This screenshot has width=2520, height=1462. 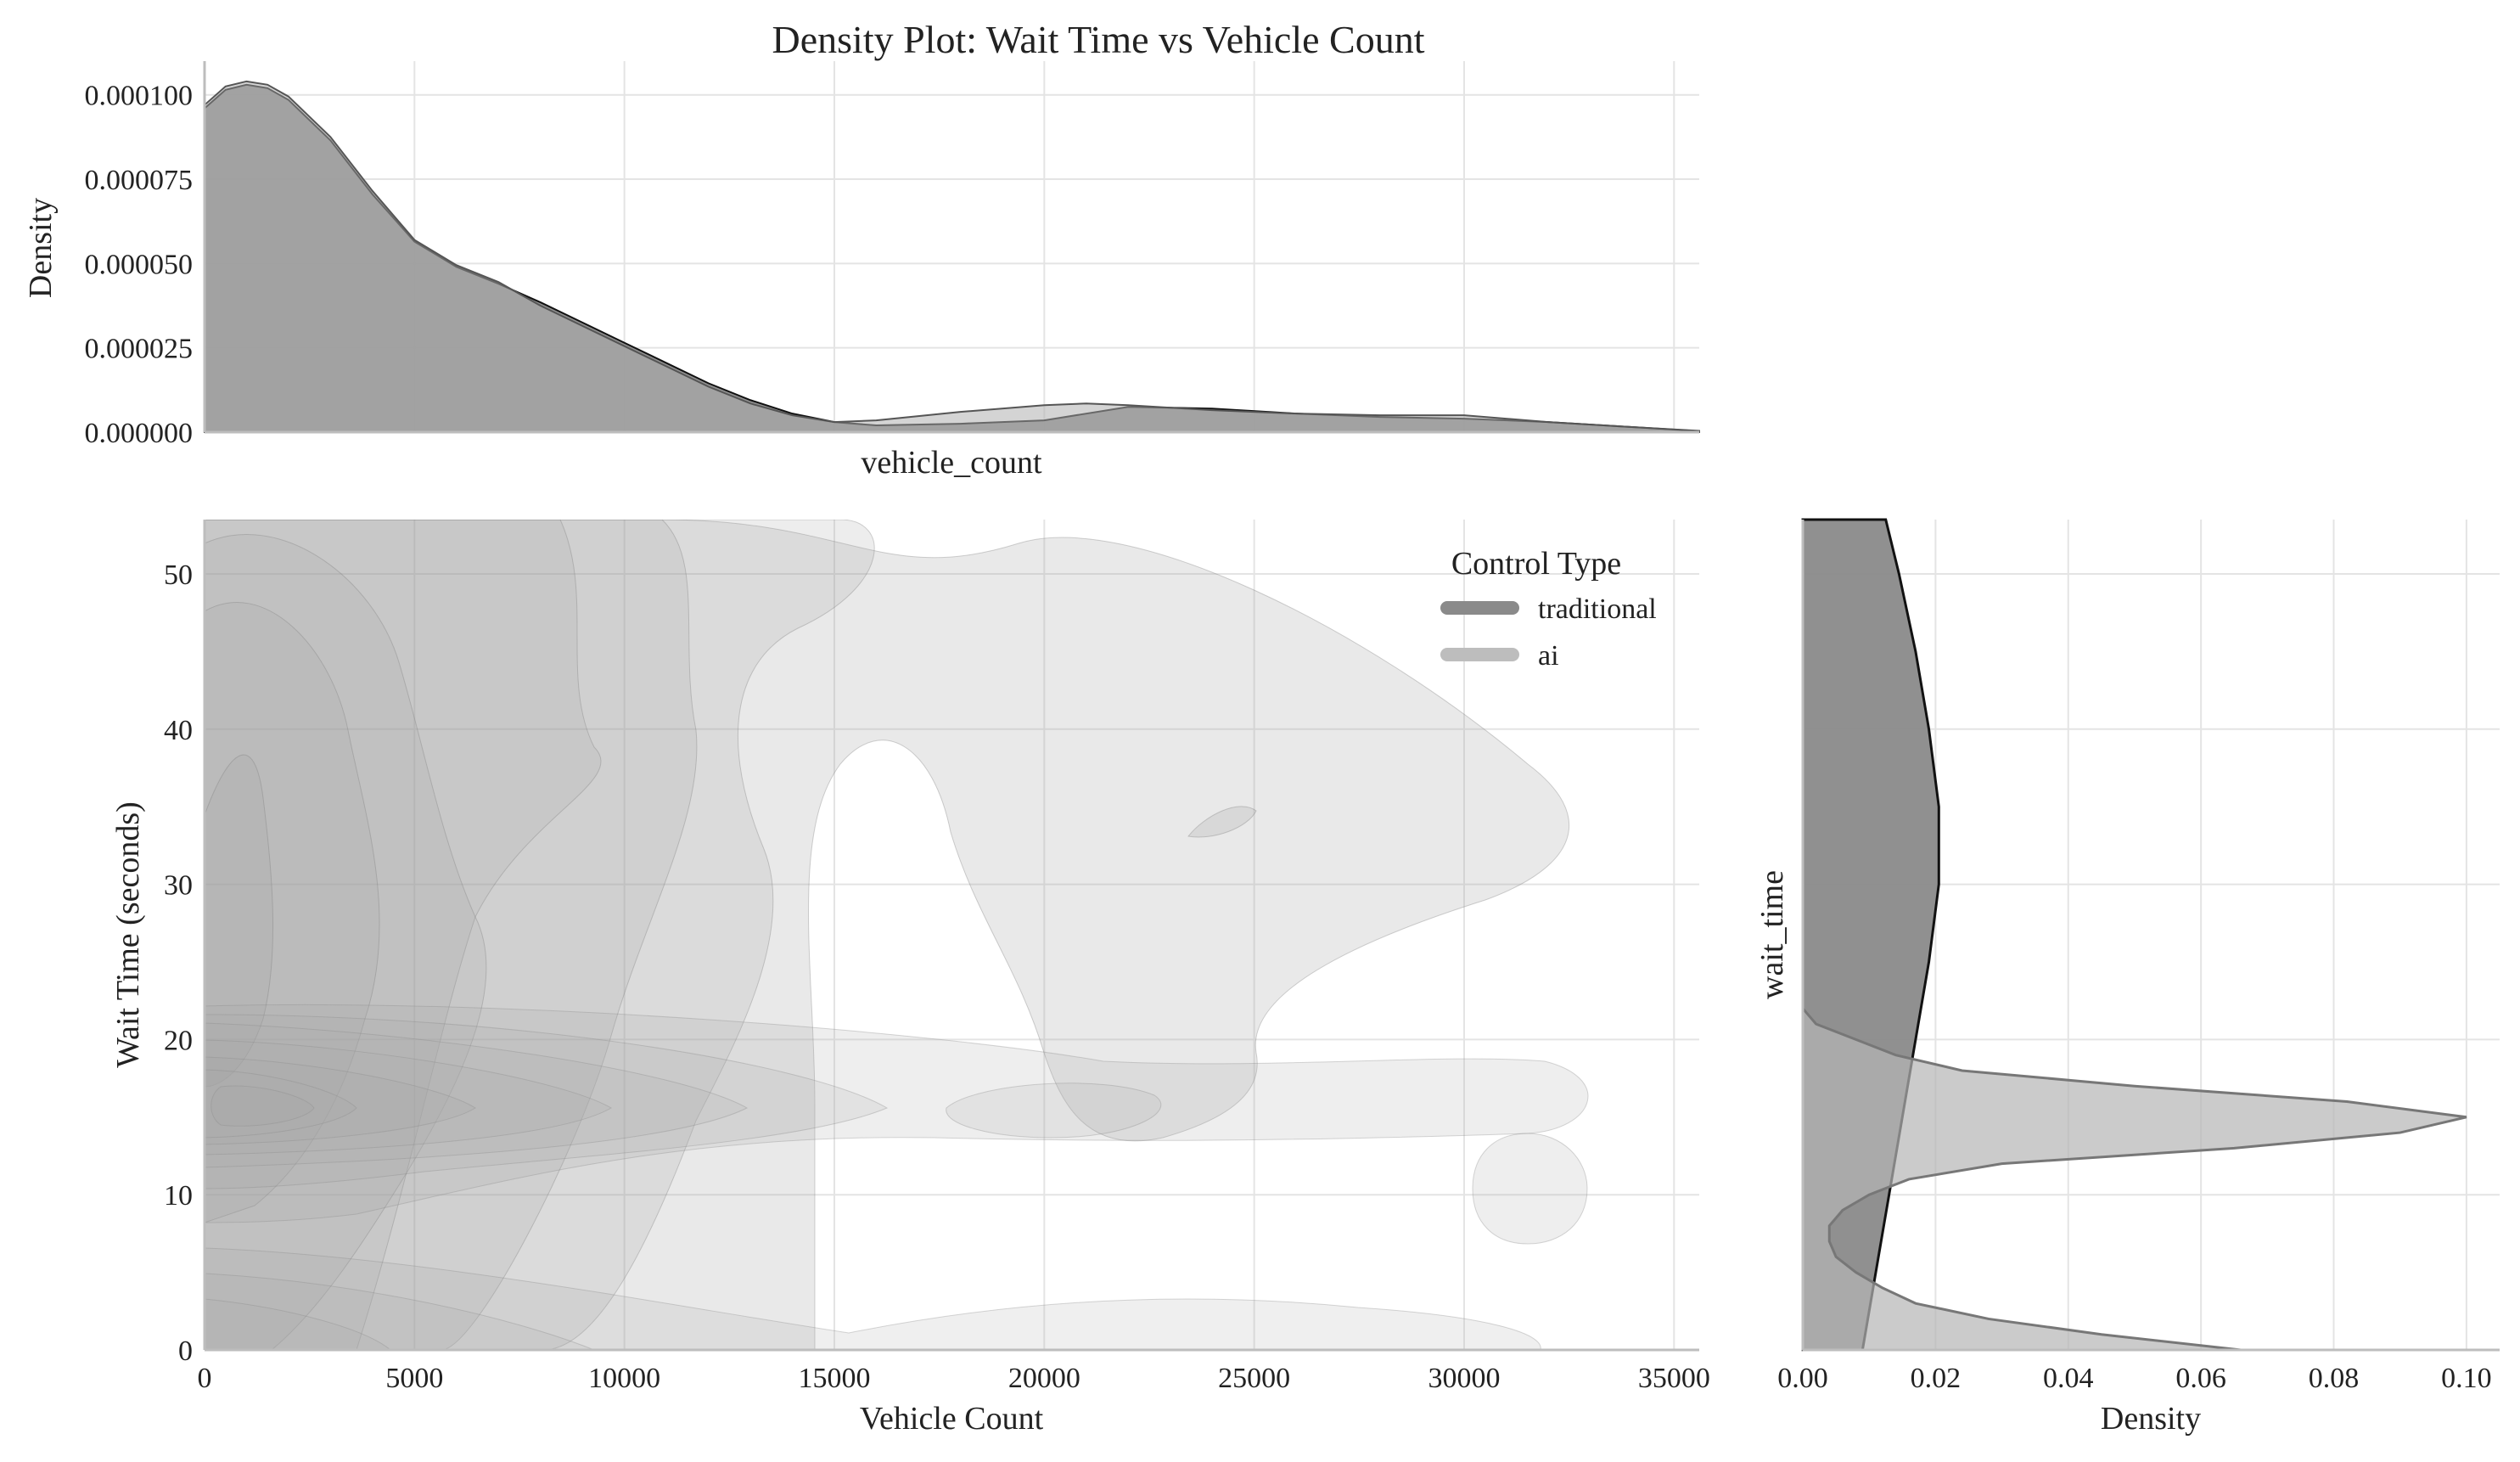 I want to click on right-density-ai, so click(x=2134, y=1178).